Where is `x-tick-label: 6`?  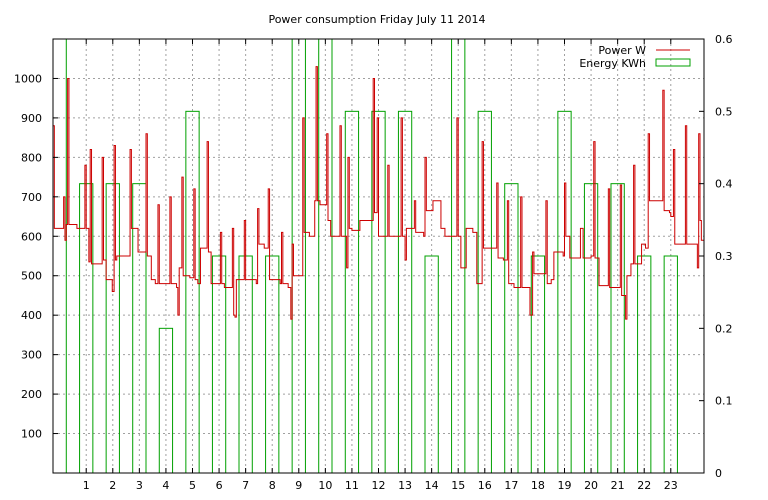
x-tick-label: 6 is located at coordinates (219, 485).